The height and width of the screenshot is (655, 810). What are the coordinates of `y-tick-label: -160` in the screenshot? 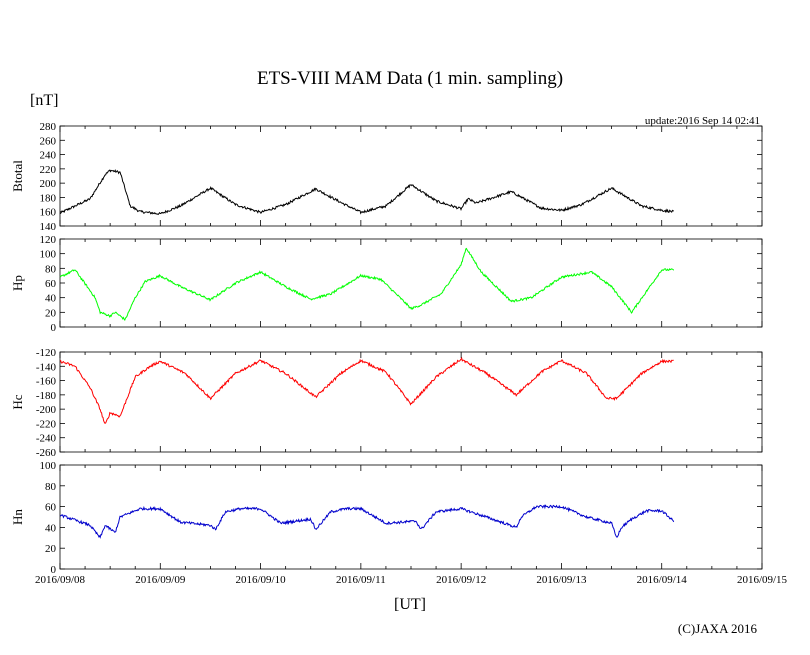 It's located at (46, 382).